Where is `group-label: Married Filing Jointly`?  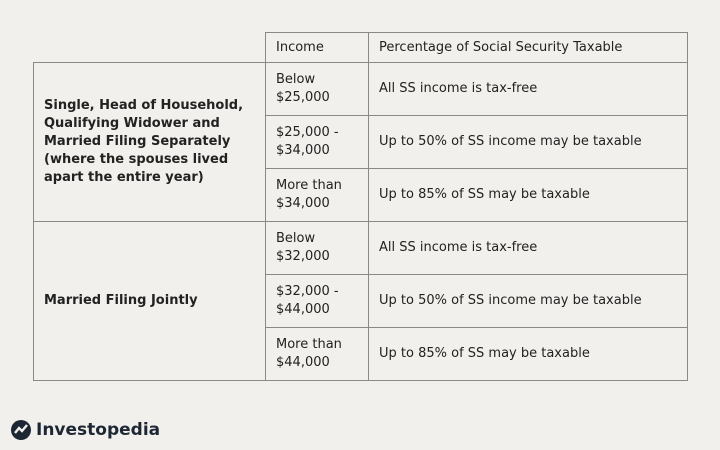
group-label: Married Filing Jointly is located at coordinates (149, 301).